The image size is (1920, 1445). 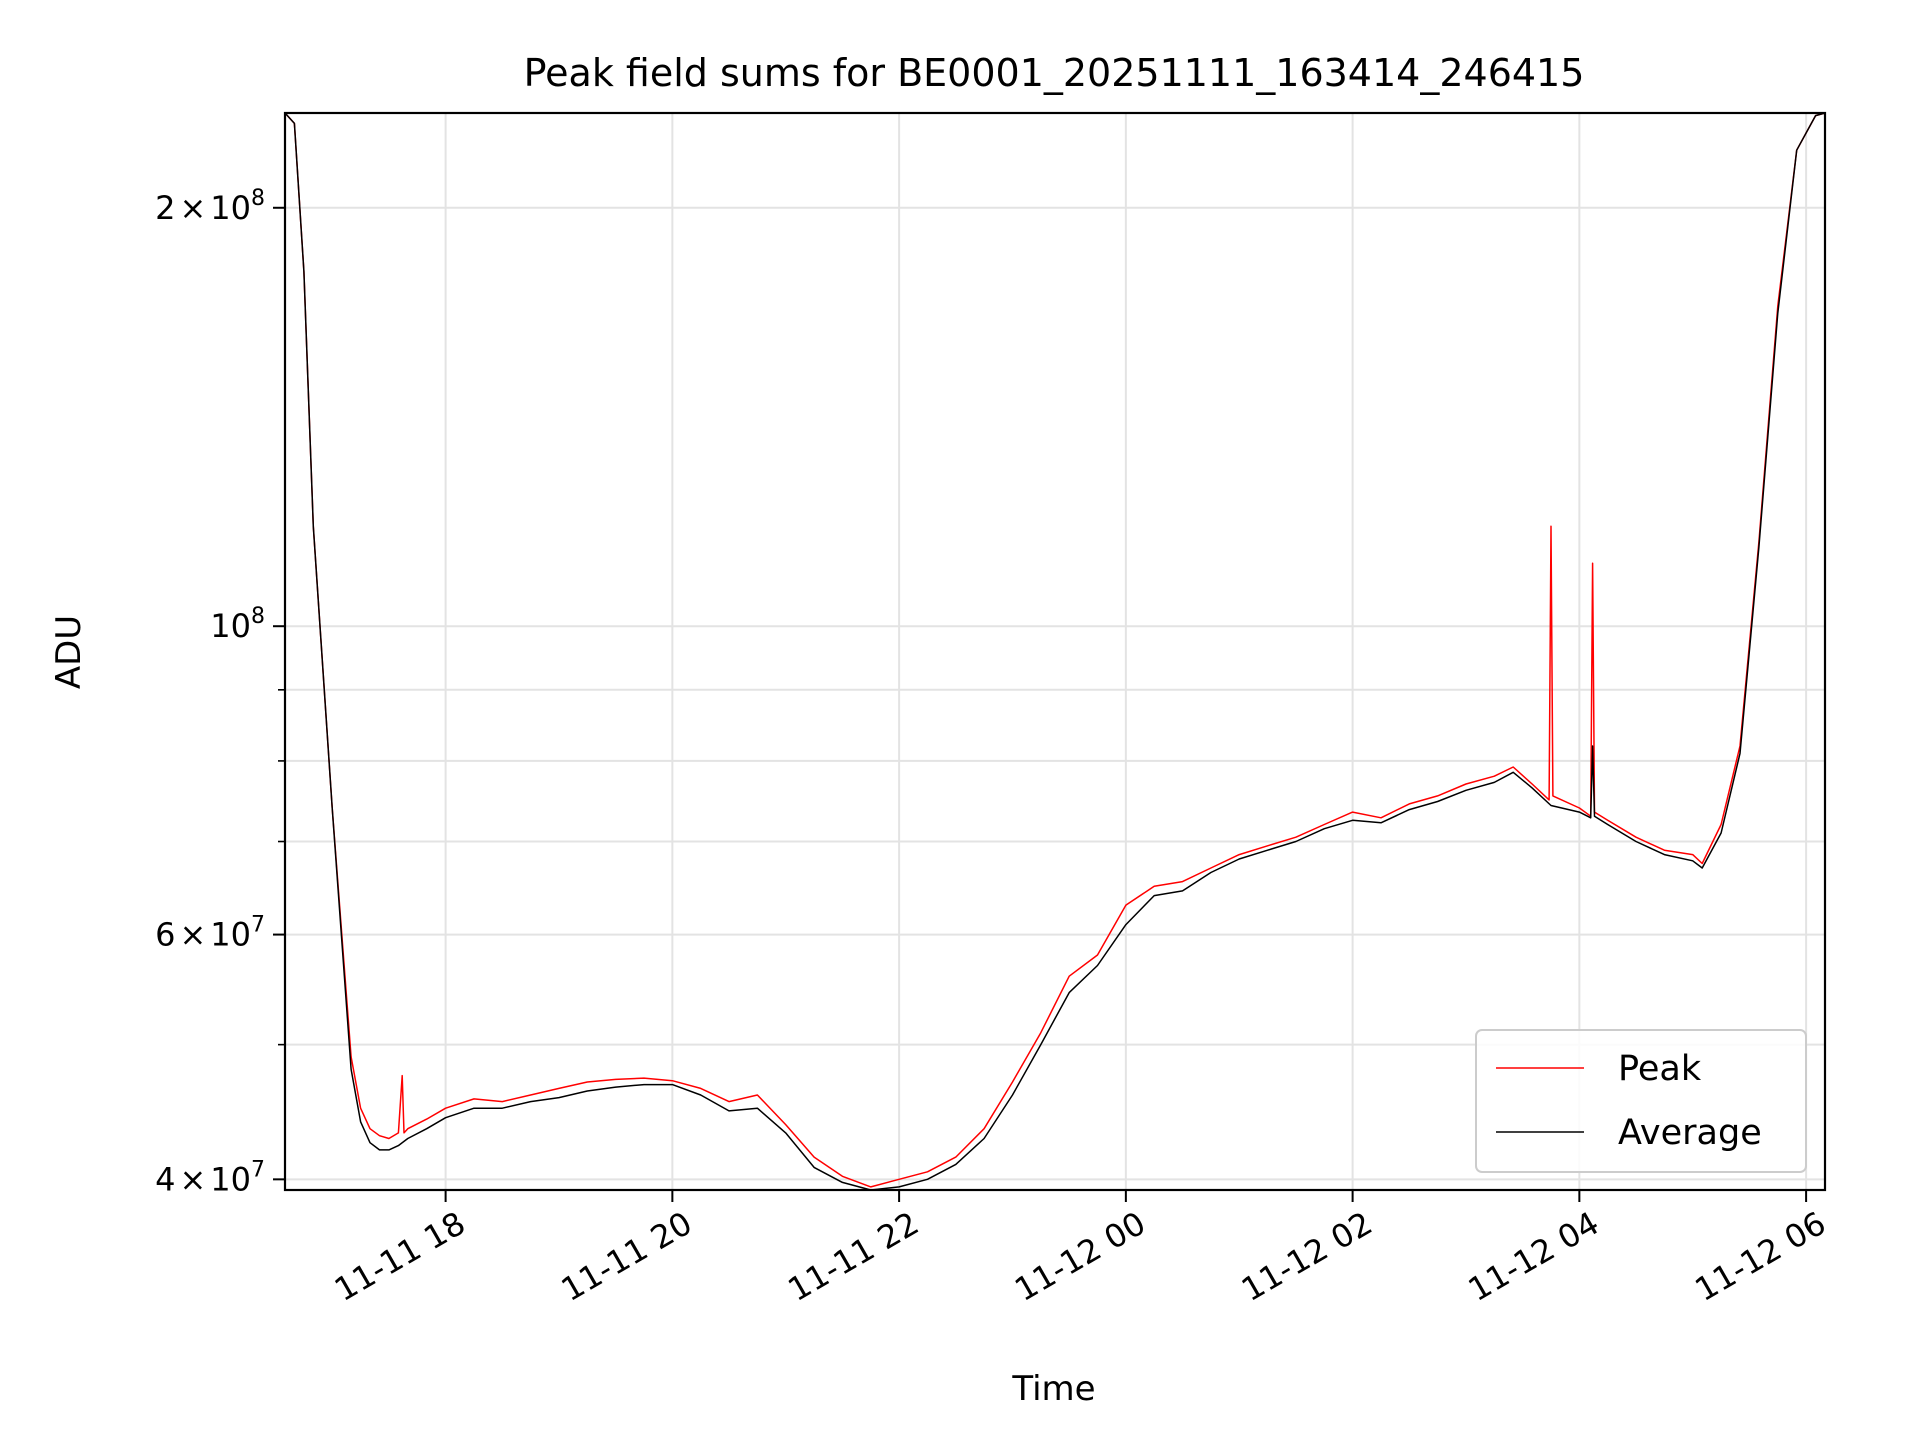 What do you see at coordinates (1690, 1133) in the screenshot?
I see `legend-label-average: Average` at bounding box center [1690, 1133].